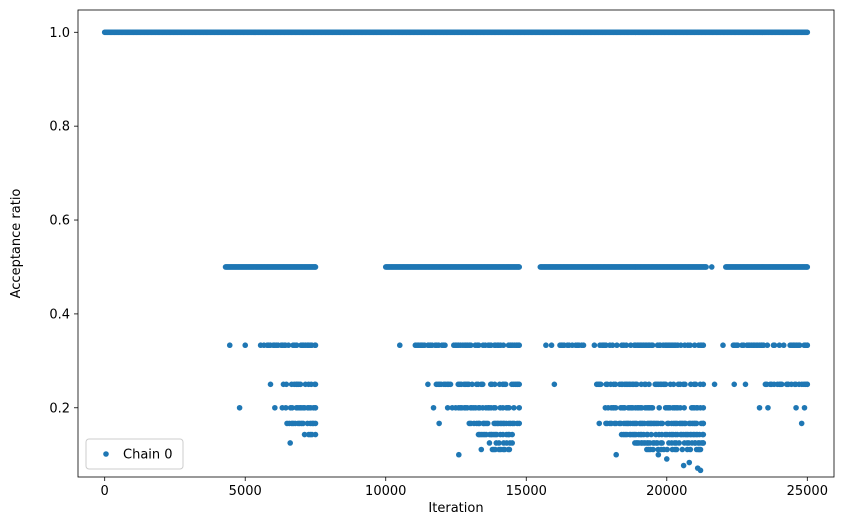 The image size is (846, 525). I want to click on x-tick-label: 20000, so click(666, 491).